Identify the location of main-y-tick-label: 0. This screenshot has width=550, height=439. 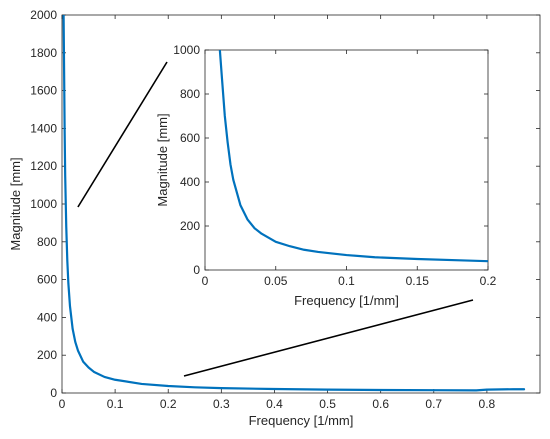
(53, 393).